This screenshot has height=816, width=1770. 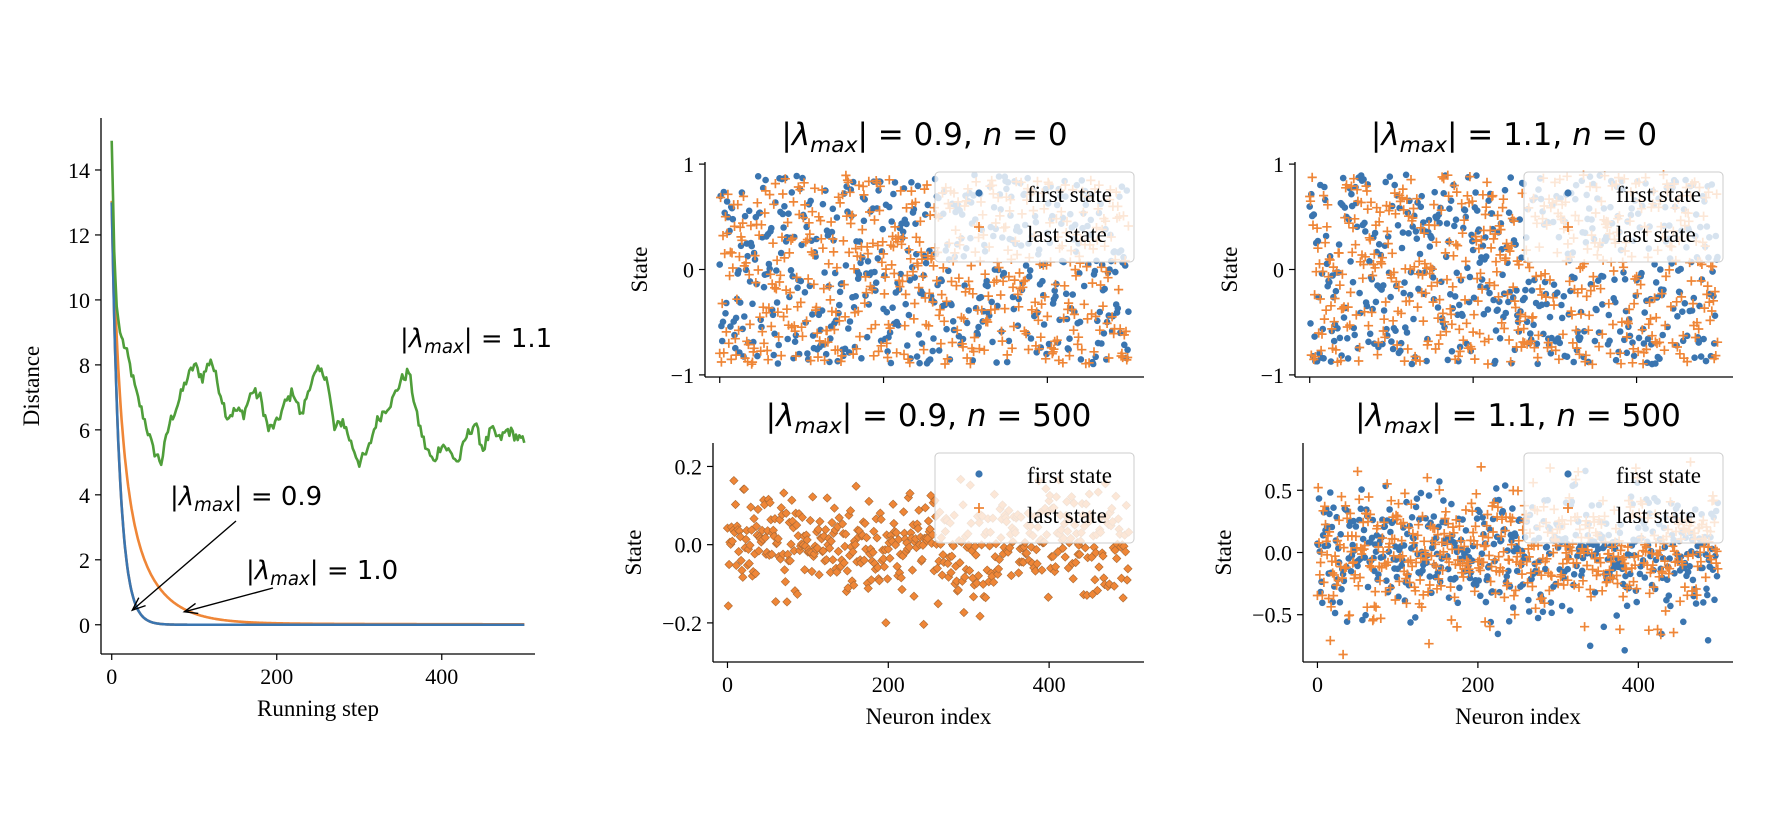 What do you see at coordinates (318, 304) in the screenshot?
I see `series-line-green` at bounding box center [318, 304].